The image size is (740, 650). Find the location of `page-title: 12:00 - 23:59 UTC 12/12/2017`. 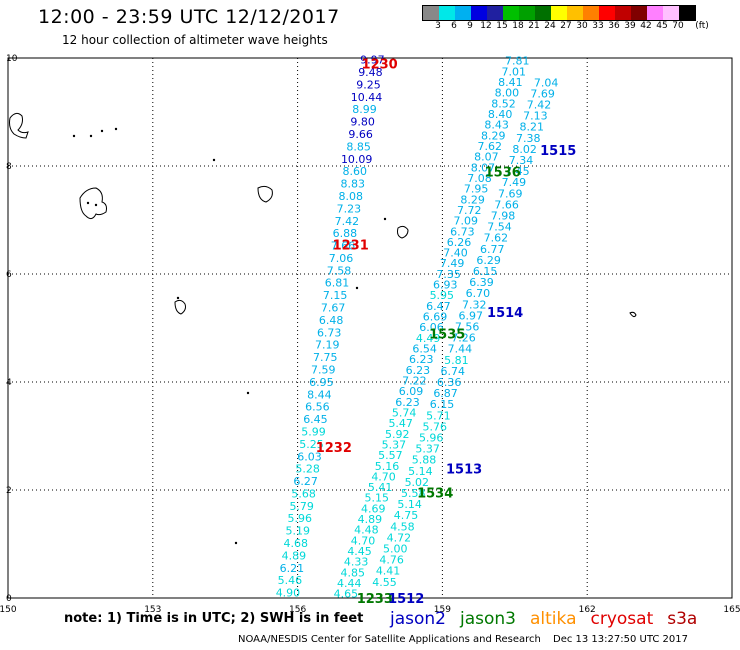

page-title: 12:00 - 23:59 UTC 12/12/2017 is located at coordinates (189, 17).